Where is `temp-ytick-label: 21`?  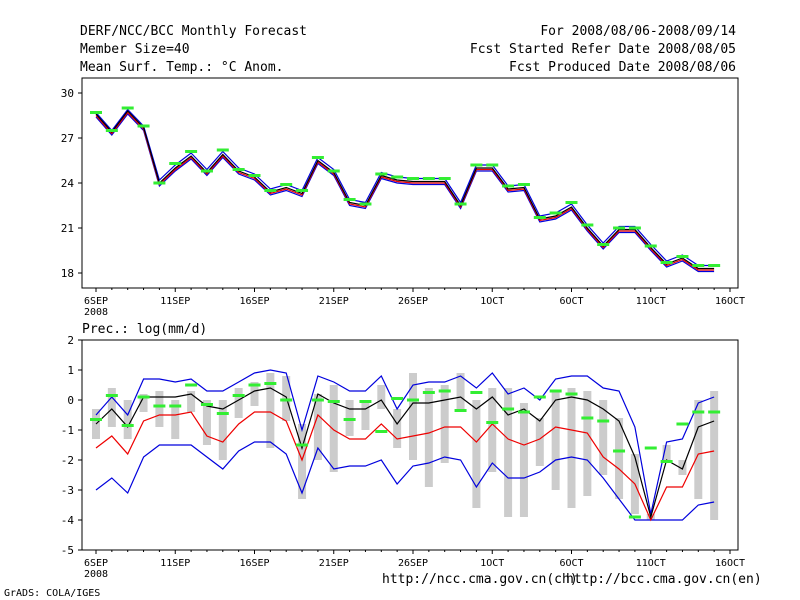 temp-ytick-label: 21 is located at coordinates (67, 228).